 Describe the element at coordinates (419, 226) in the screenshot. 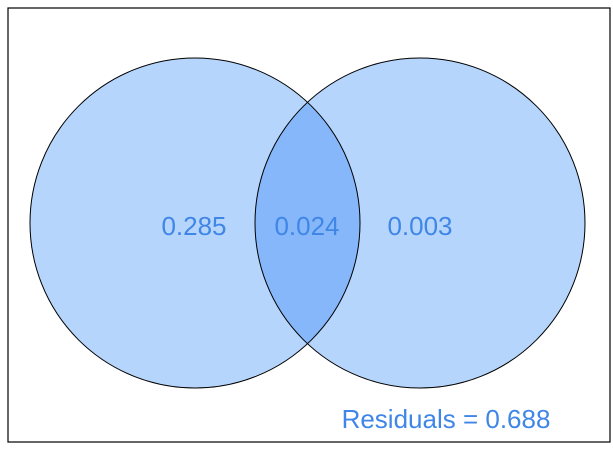

I see `right-only-value: 0.003` at that location.